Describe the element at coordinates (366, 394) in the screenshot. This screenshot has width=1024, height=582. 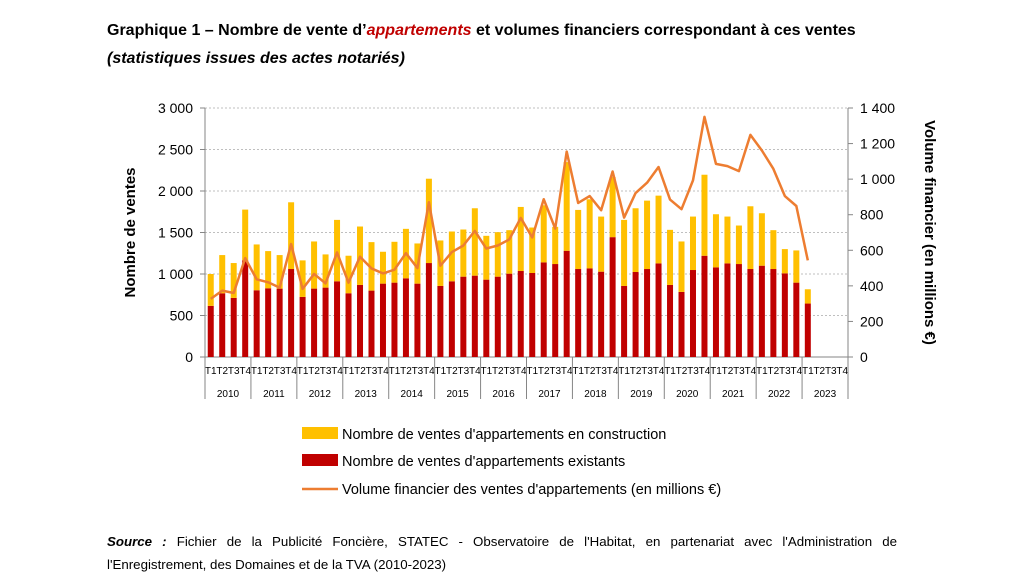
I see `x-year-label: 2013` at that location.